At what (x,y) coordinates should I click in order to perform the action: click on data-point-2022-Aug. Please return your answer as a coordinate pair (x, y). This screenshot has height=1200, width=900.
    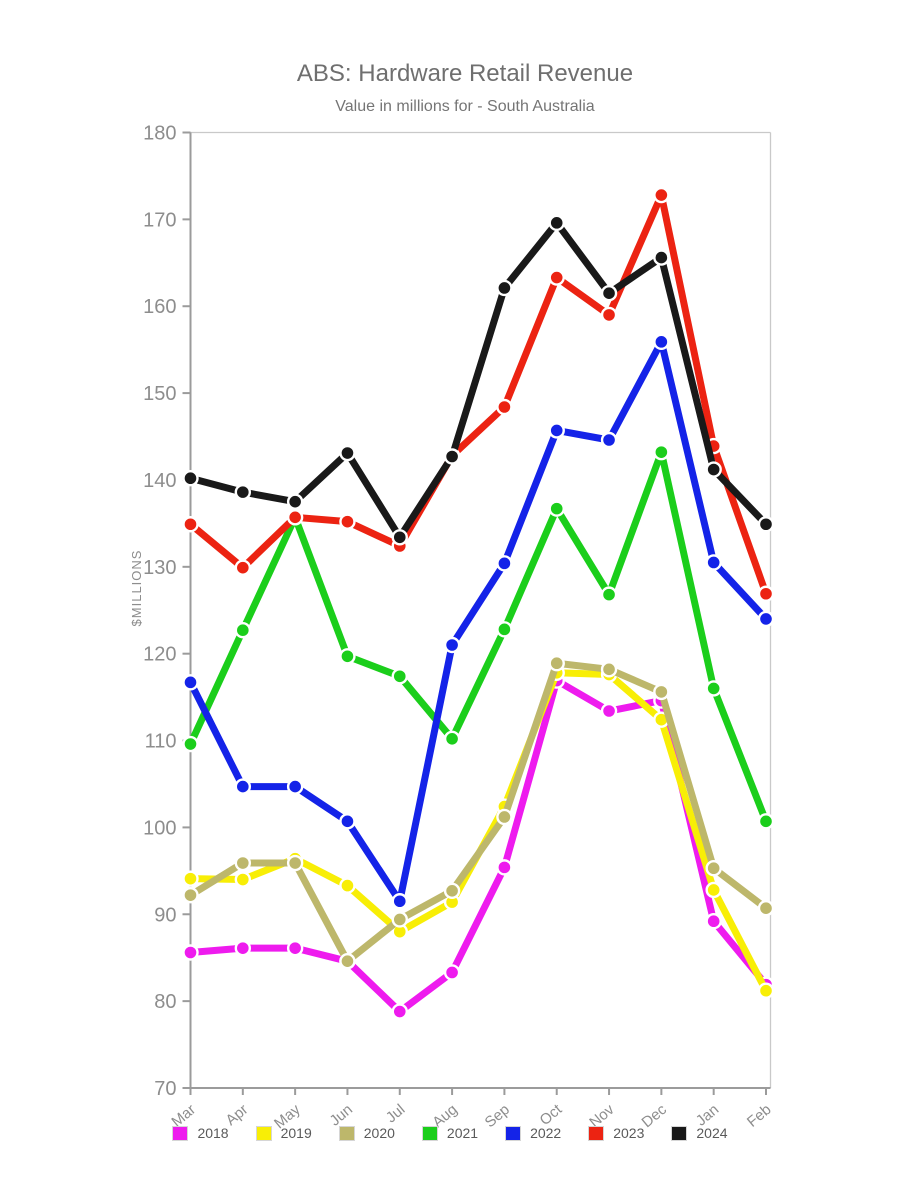
    Looking at the image, I should click on (452, 645).